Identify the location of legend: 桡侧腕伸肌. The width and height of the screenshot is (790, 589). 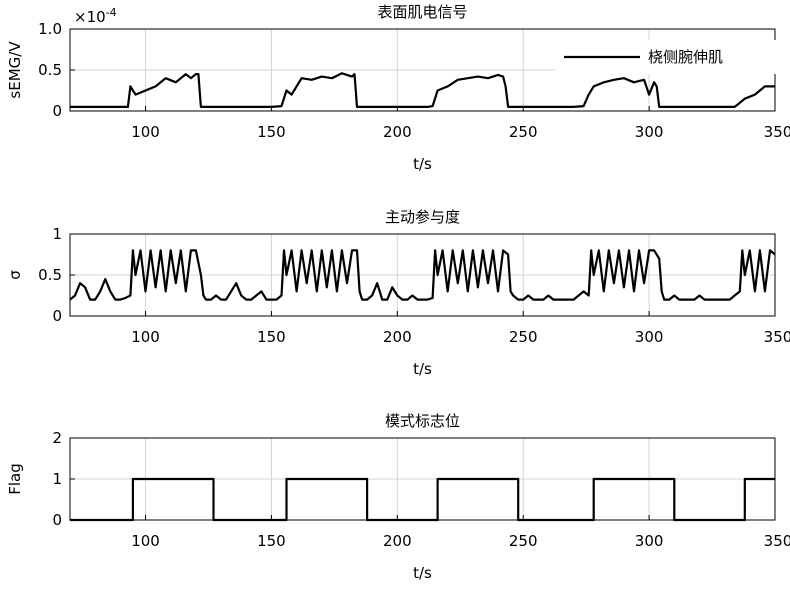
(667, 57).